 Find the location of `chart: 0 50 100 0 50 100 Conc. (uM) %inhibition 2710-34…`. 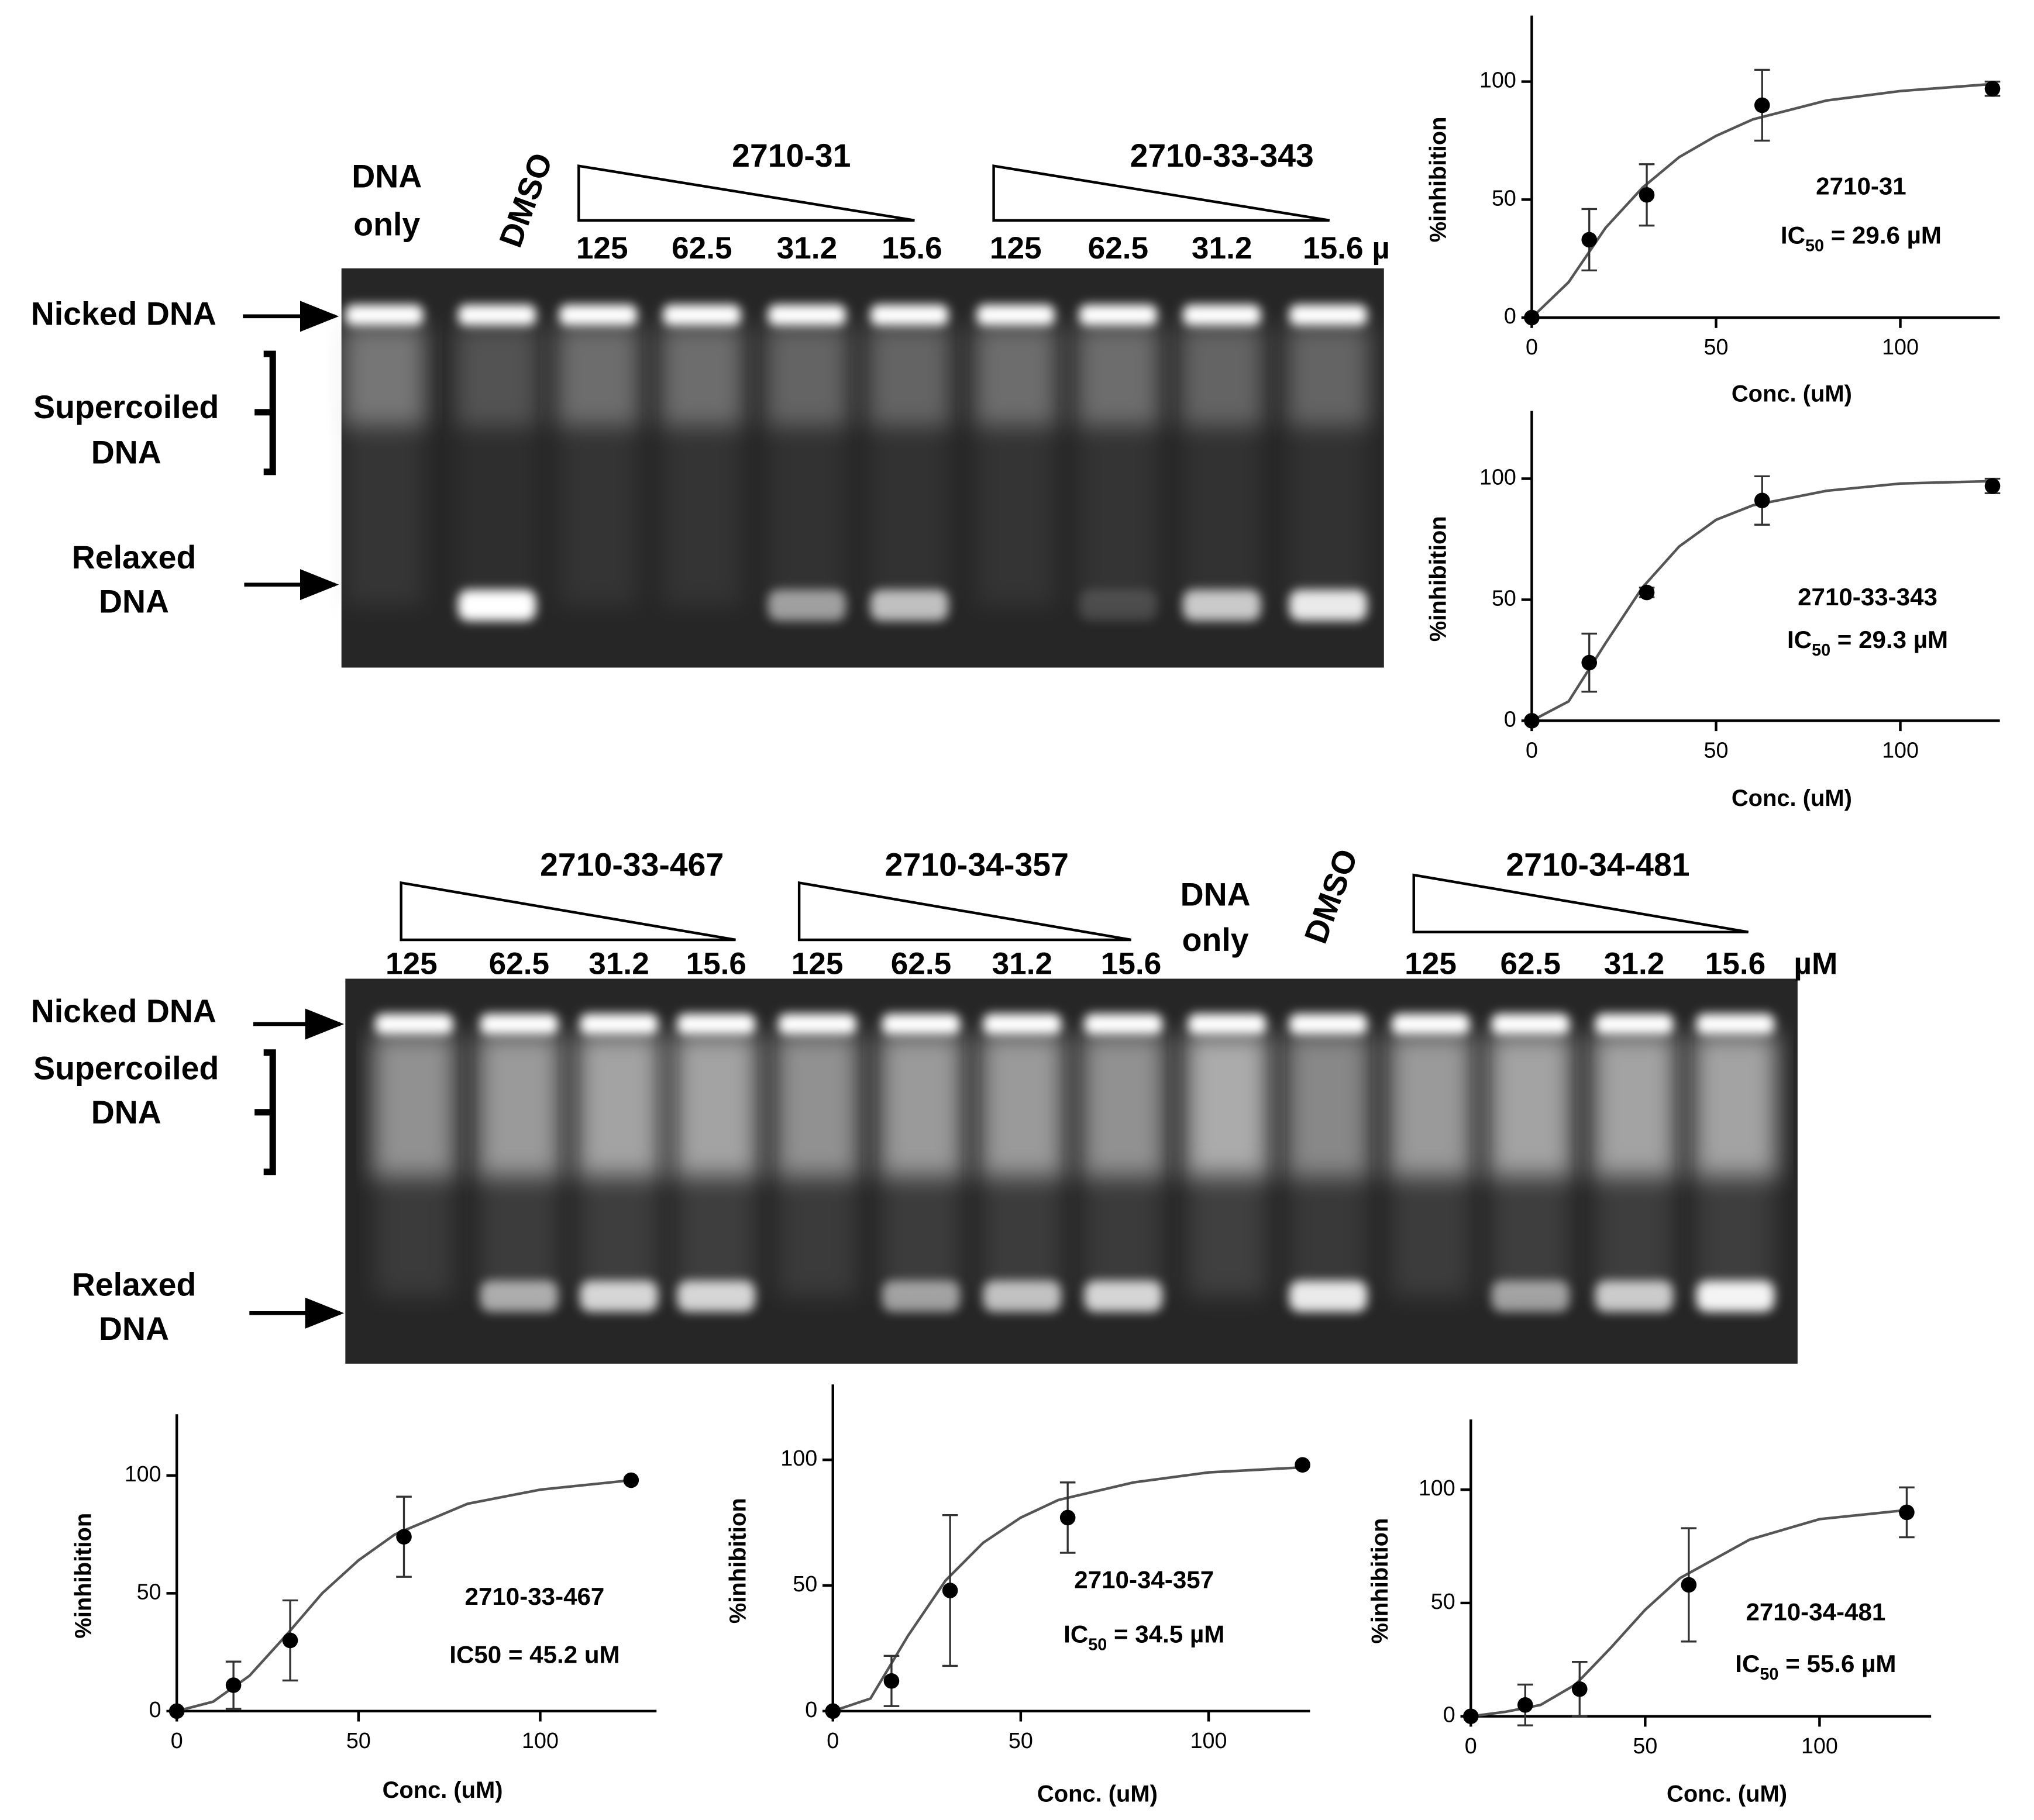

chart: 0 50 100 0 50 100 Conc. (uM) %inhibition 2710-34… is located at coordinates (1653, 1616).